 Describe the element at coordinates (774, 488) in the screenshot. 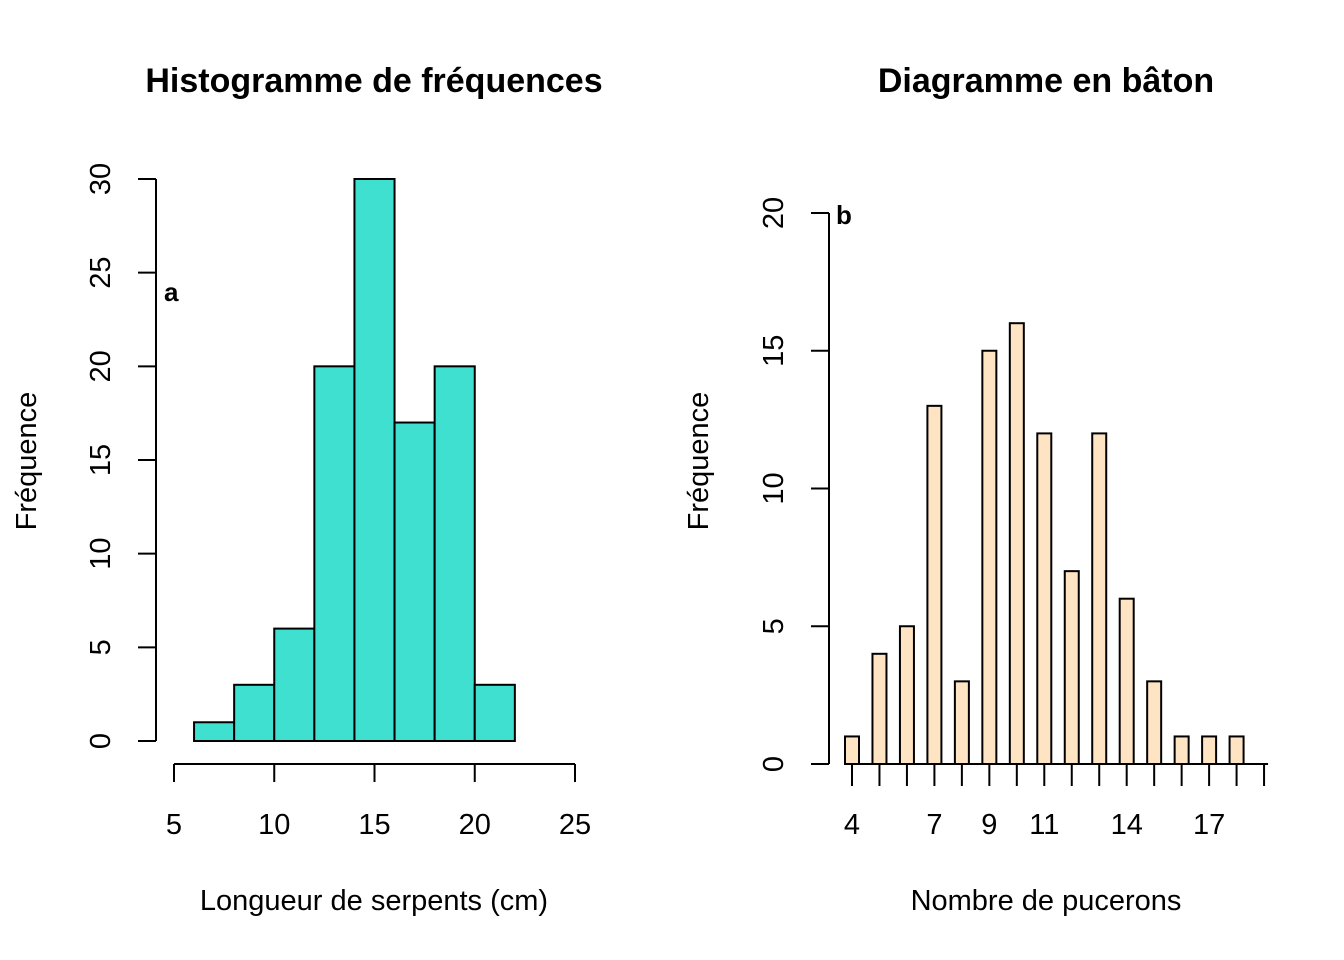

I see `bar-chart-y-tick-label: 10` at that location.